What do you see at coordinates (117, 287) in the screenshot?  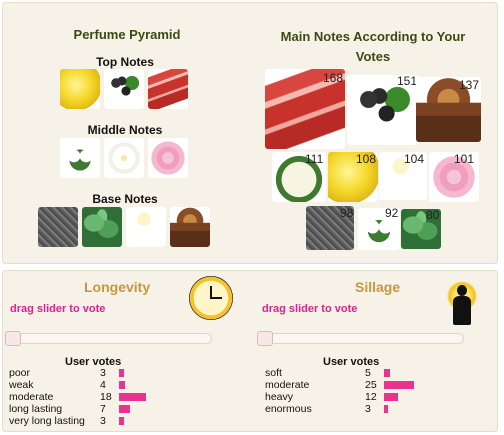 I see `longevity-title: Longevity` at bounding box center [117, 287].